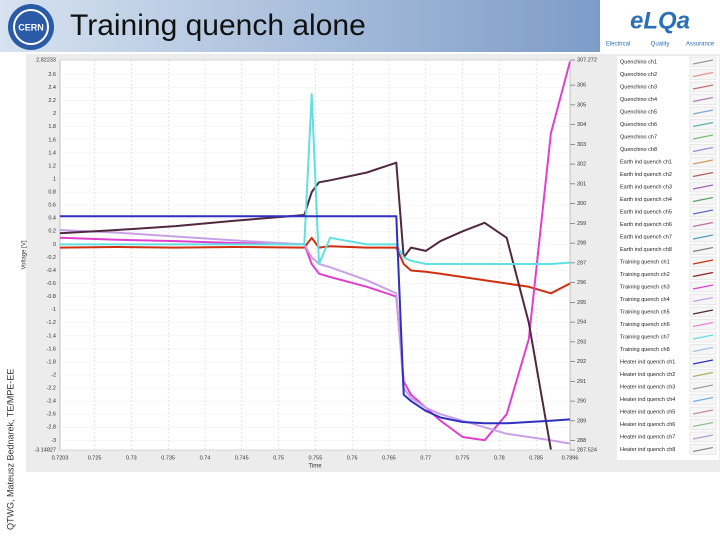  Describe the element at coordinates (52, 101) in the screenshot. I see `y-tick-label: 2.2` at that location.